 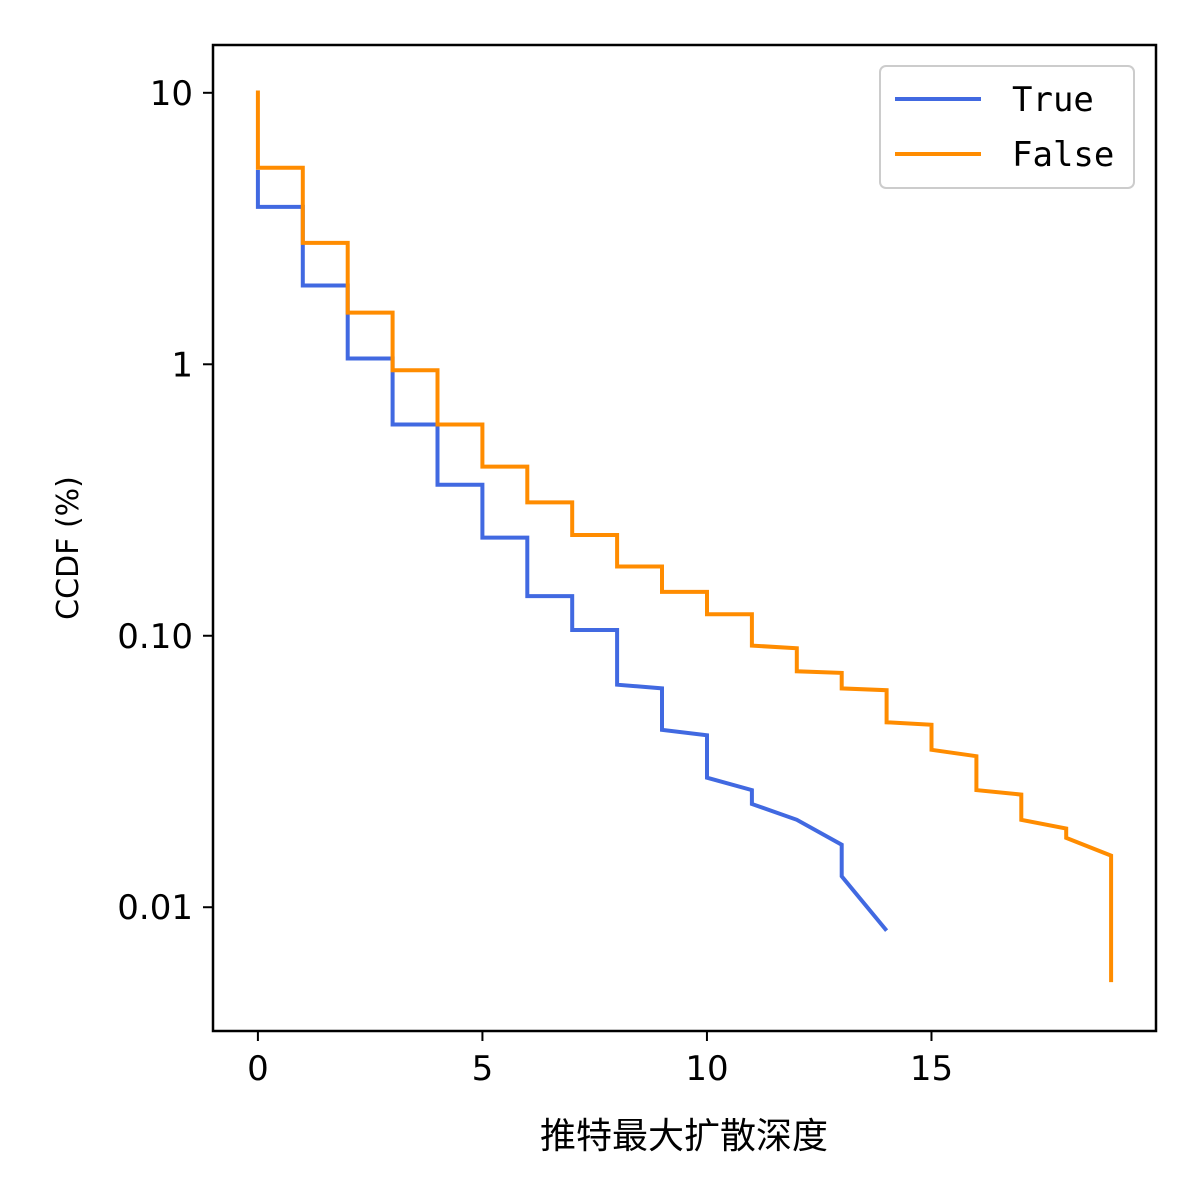 I want to click on legend-box, so click(x=1007, y=127).